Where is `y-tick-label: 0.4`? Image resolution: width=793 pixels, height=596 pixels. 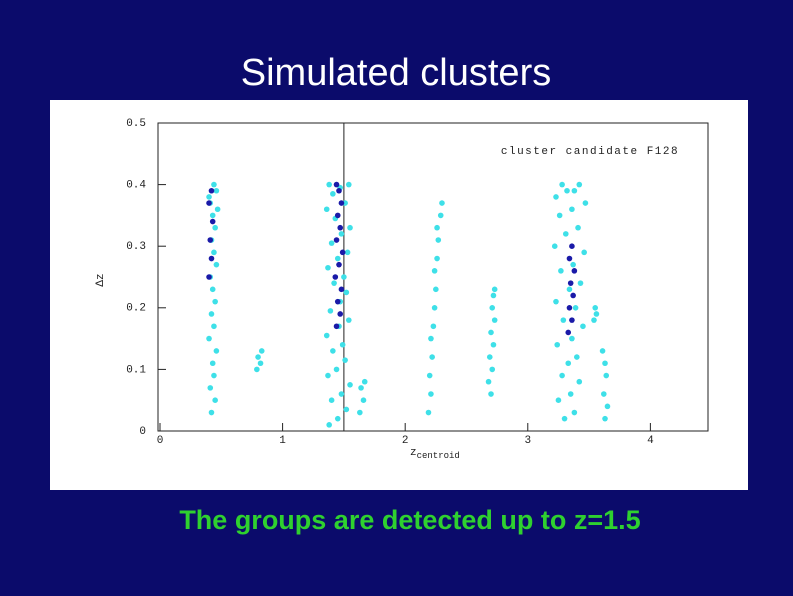
y-tick-label: 0.4 is located at coordinates (136, 186).